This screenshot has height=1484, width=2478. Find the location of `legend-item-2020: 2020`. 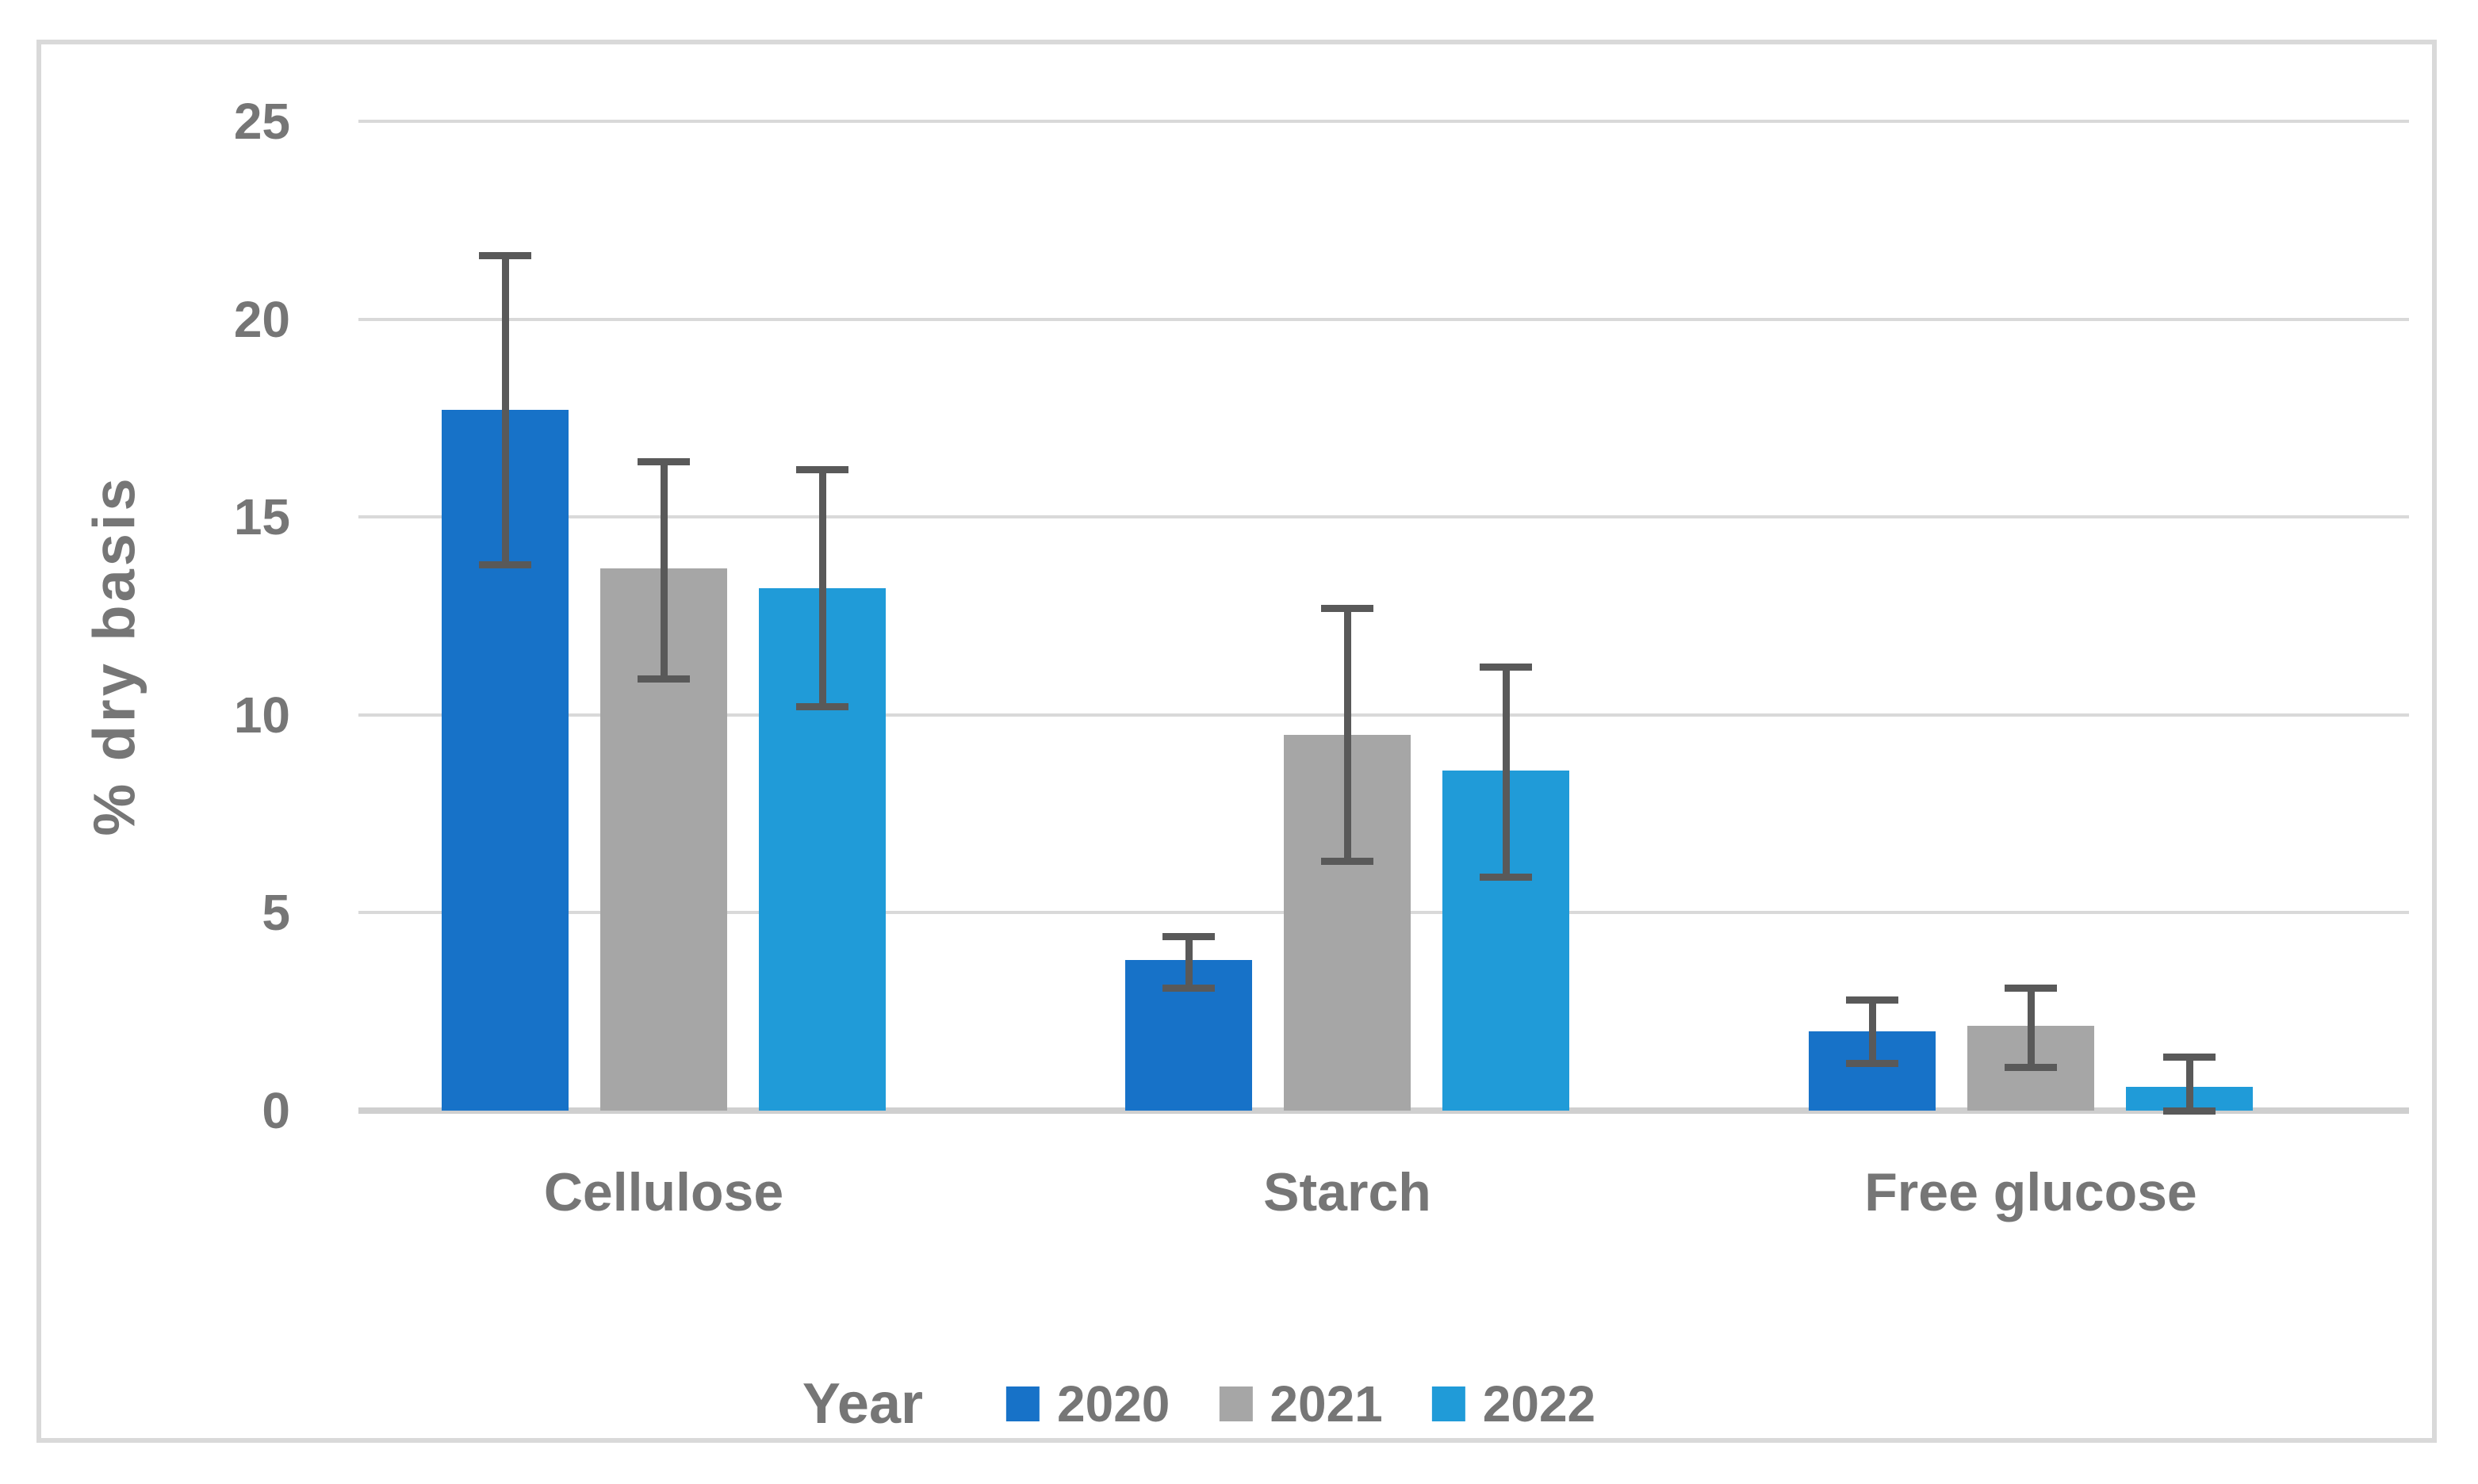

legend-item-2020: 2020 is located at coordinates (1088, 1404).